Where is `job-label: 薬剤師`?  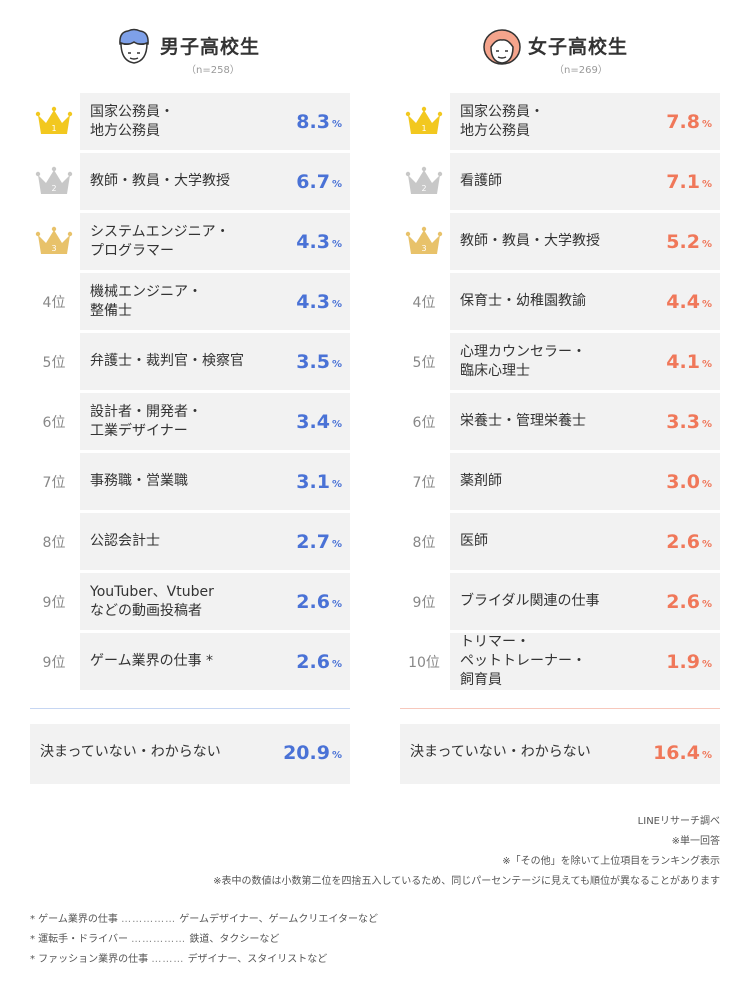
job-label: 薬剤師 is located at coordinates (481, 481).